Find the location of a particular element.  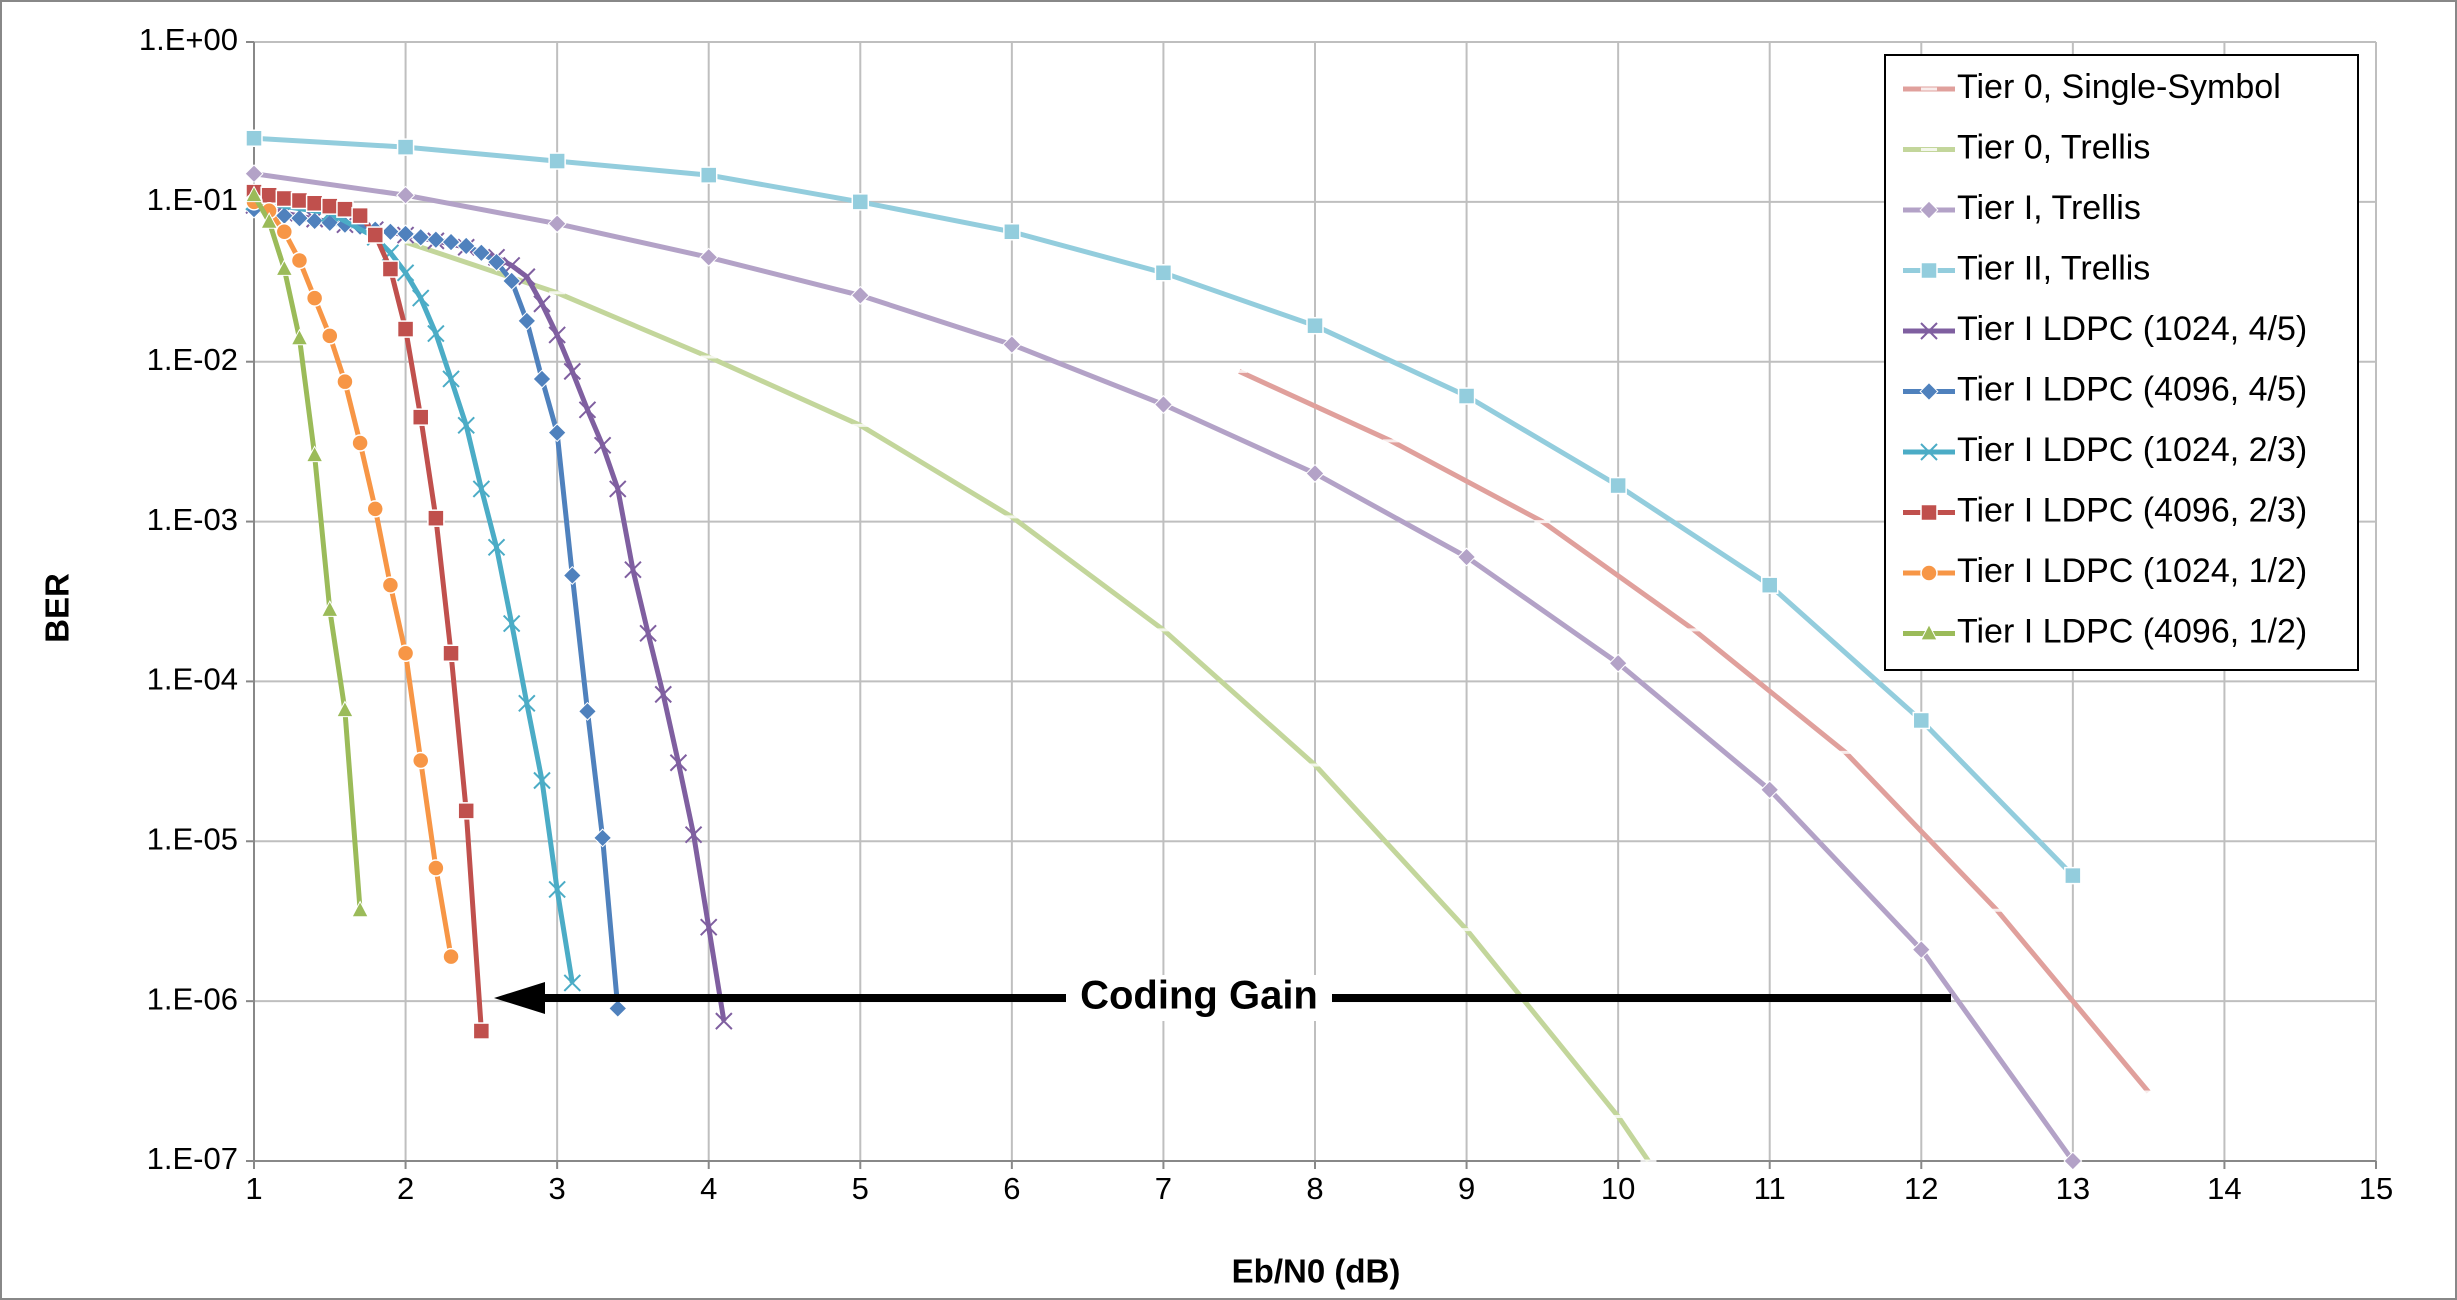

x-tick-label: 8 is located at coordinates (1314, 1188).